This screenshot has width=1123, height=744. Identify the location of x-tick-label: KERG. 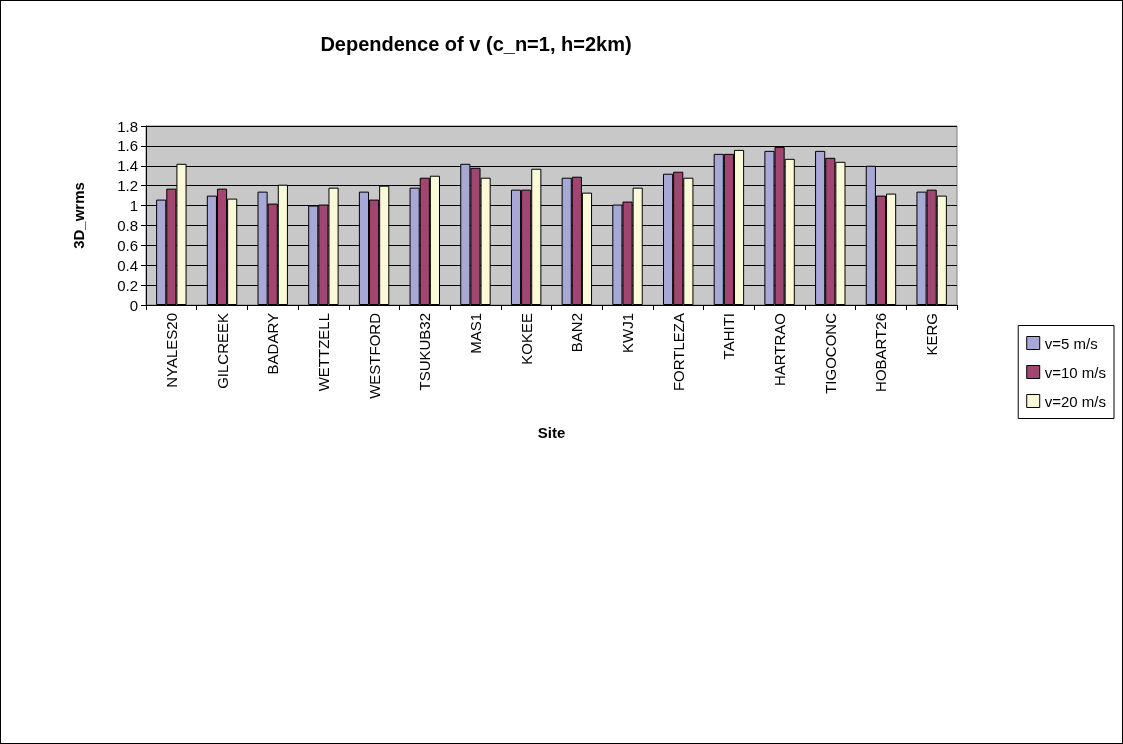
(932, 334).